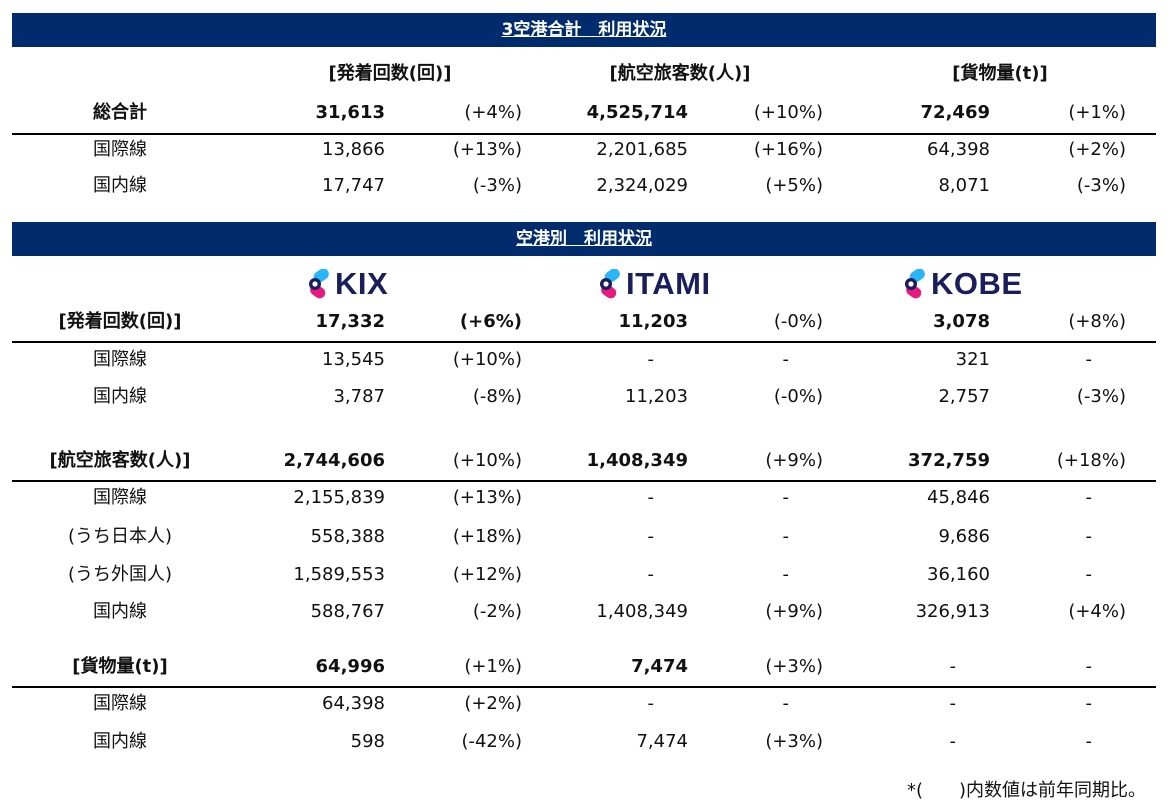  What do you see at coordinates (668, 283) in the screenshot?
I see `airport-logo-text: ITAMI` at bounding box center [668, 283].